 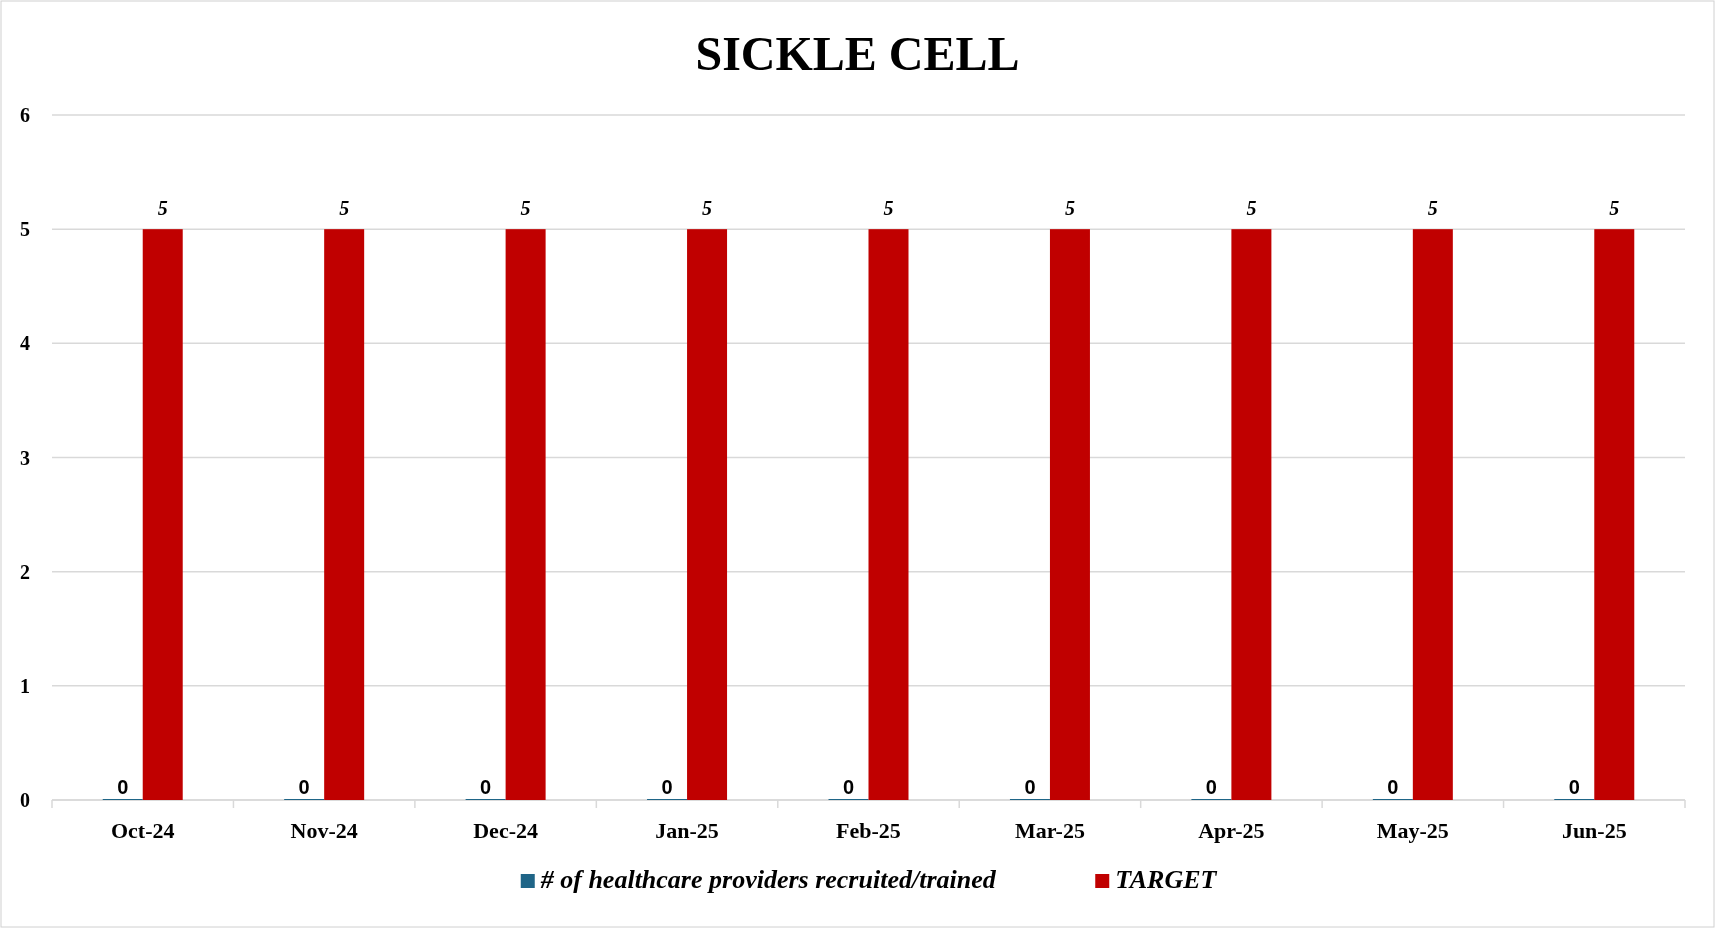 I want to click on x-tick-label: May-25, so click(x=1412, y=830).